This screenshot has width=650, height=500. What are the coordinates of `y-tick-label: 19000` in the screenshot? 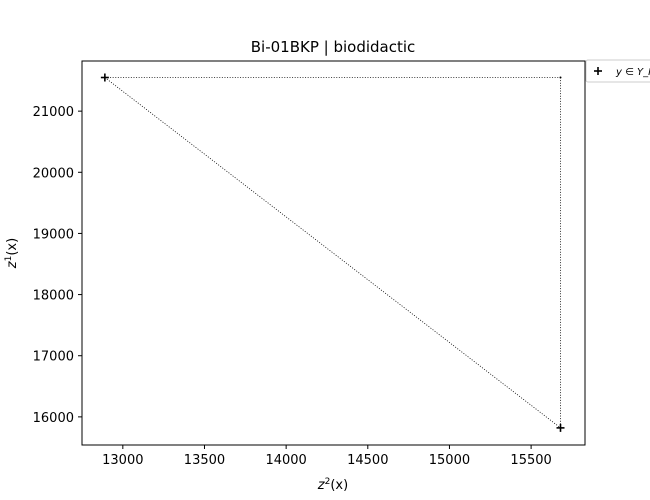 It's located at (53, 234).